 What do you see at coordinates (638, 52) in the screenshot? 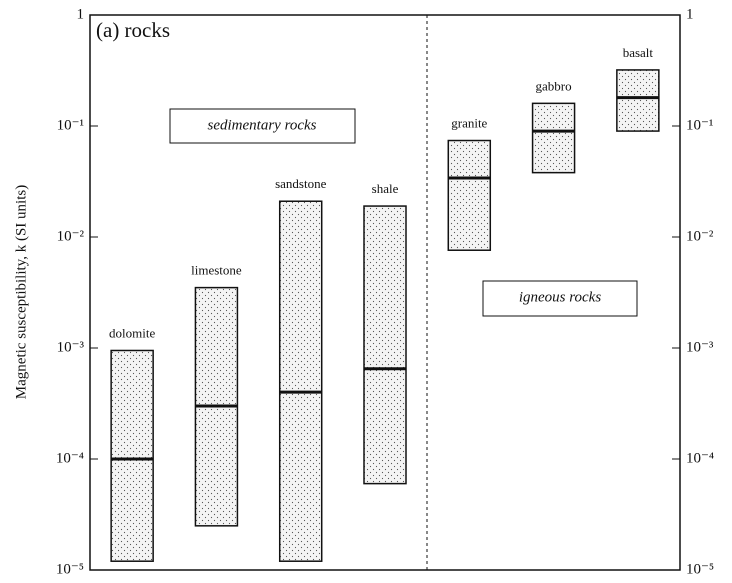
I see `category-label: basalt` at bounding box center [638, 52].